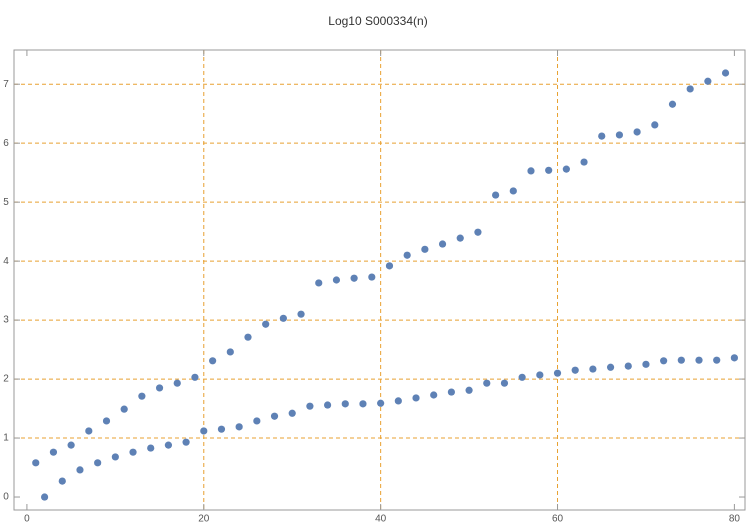 This screenshot has height=530, width=750. I want to click on chart-title: Log10 S000334(n), so click(377, 21).